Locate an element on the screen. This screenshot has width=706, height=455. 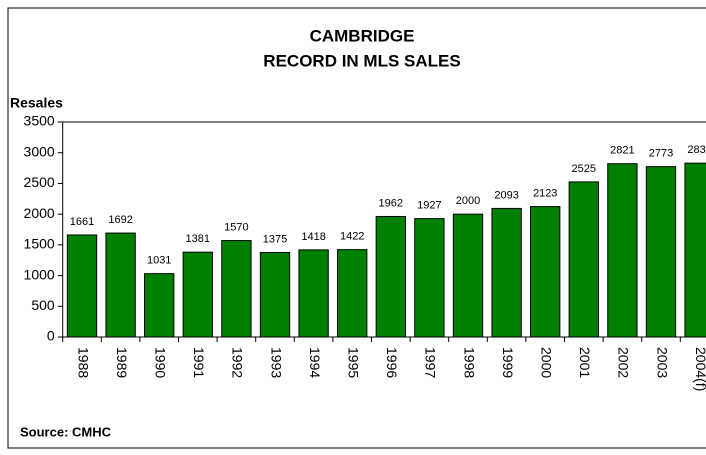
x-tick-label: 1994 is located at coordinates (315, 362).